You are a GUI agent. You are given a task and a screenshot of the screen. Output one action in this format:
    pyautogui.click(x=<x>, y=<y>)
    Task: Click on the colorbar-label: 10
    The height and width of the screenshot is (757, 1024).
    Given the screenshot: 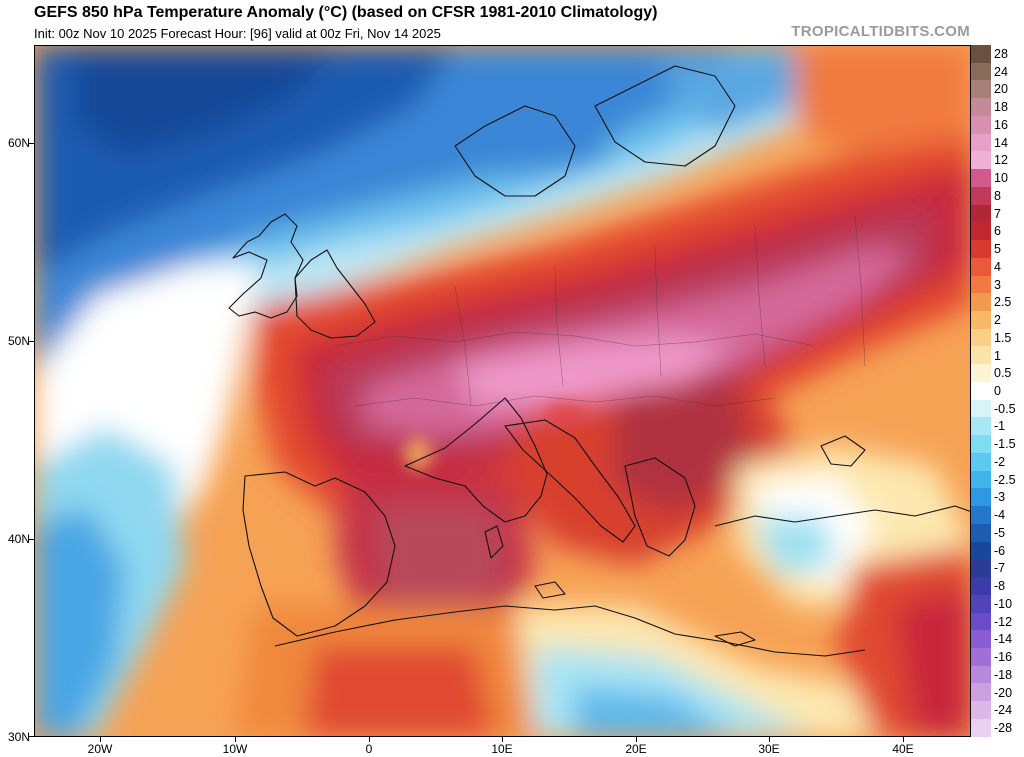 What is the action you would take?
    pyautogui.click(x=1001, y=178)
    